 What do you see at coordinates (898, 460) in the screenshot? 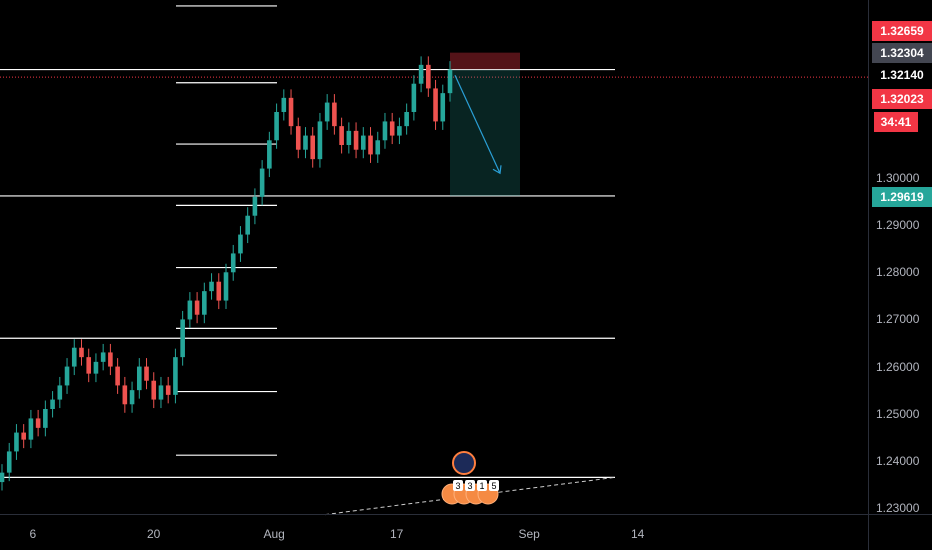
I see `price-tick-label: 1.24000` at bounding box center [898, 460].